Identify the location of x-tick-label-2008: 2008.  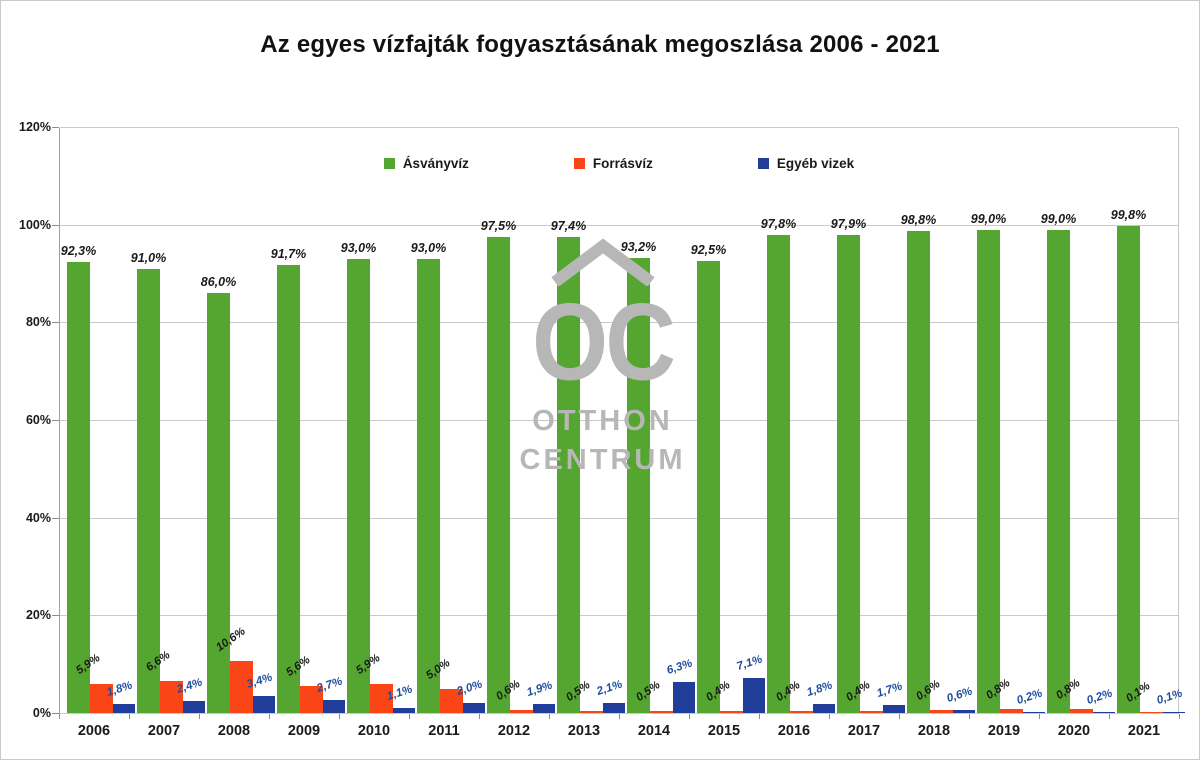
(234, 731).